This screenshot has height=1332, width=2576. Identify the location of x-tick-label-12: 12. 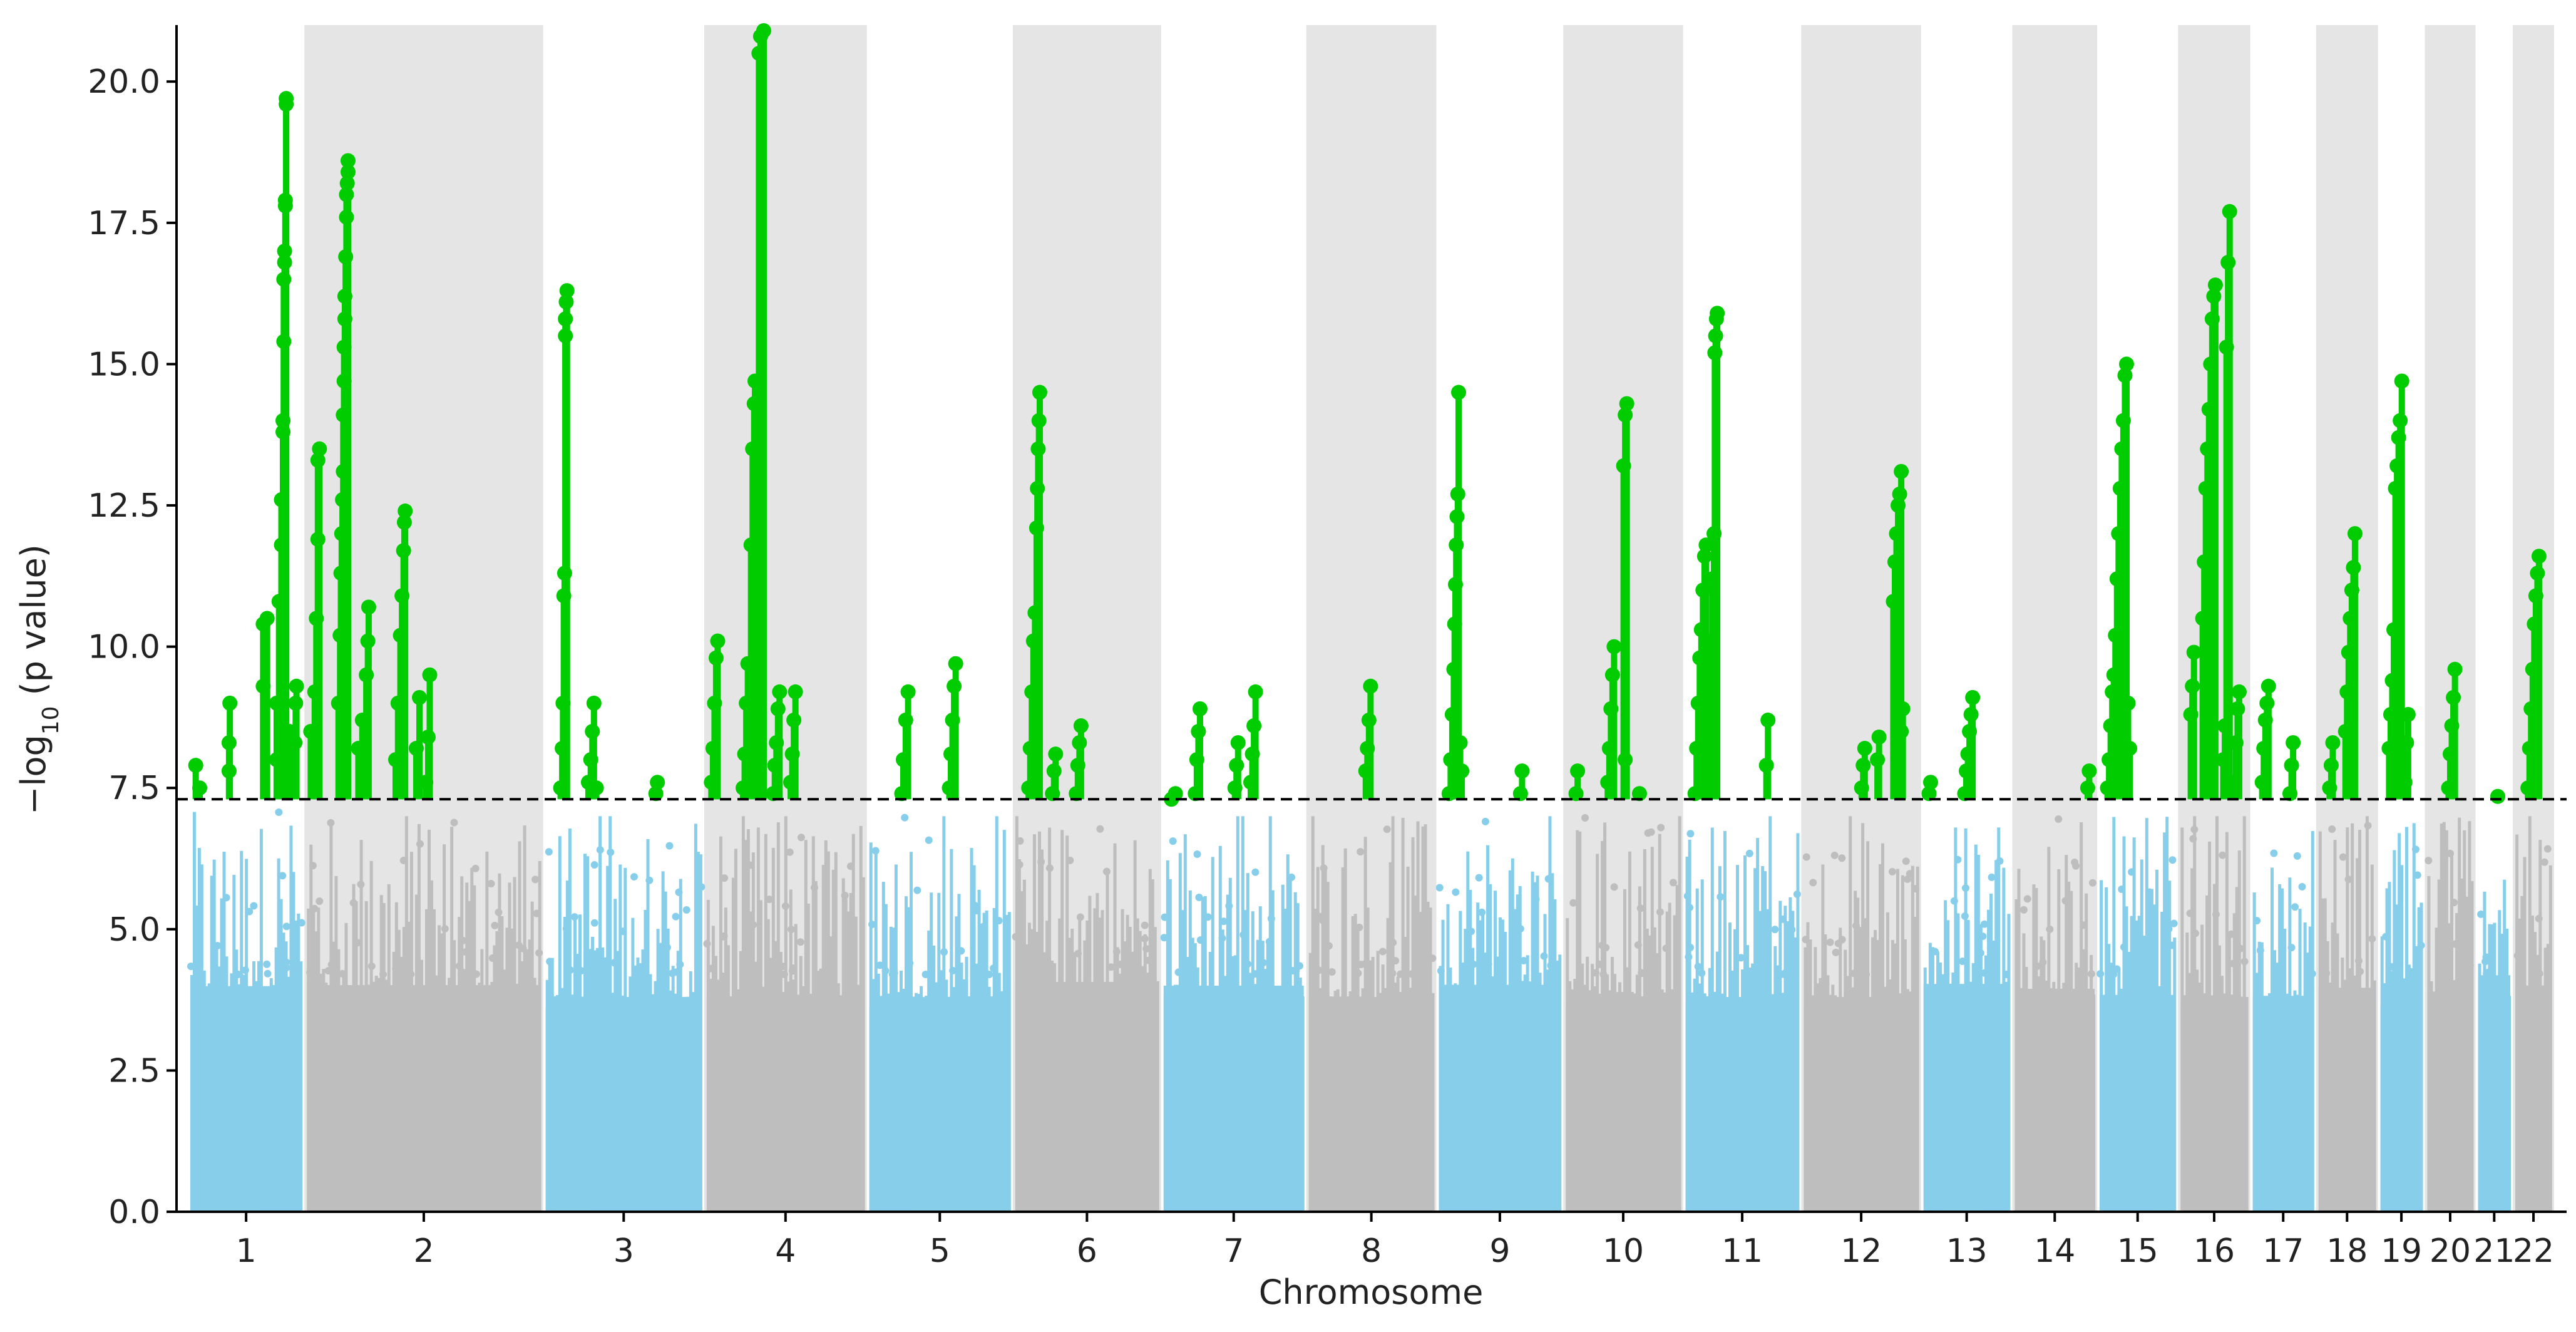
(1861, 1251).